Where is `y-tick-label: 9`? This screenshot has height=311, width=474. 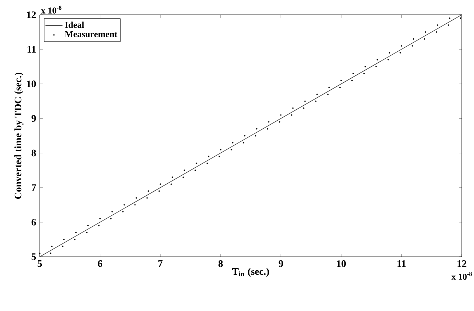 y-tick-label: 9 is located at coordinates (34, 118).